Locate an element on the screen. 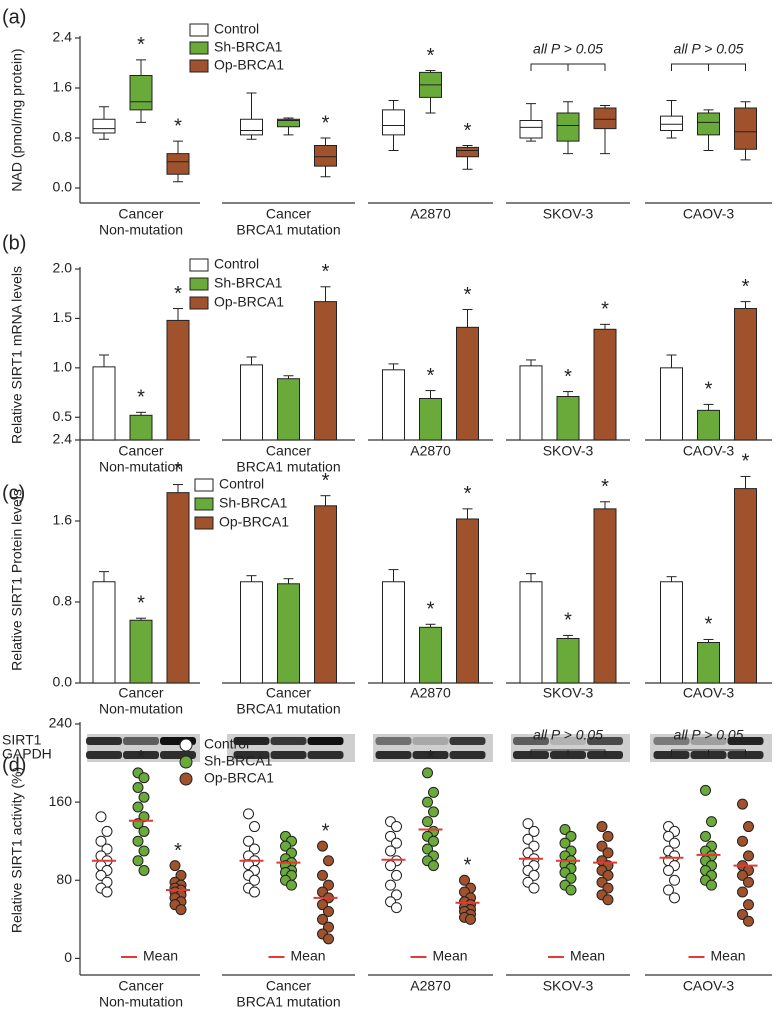 Image resolution: width=777 pixels, height=1014 pixels. box is located at coordinates (531, 129).